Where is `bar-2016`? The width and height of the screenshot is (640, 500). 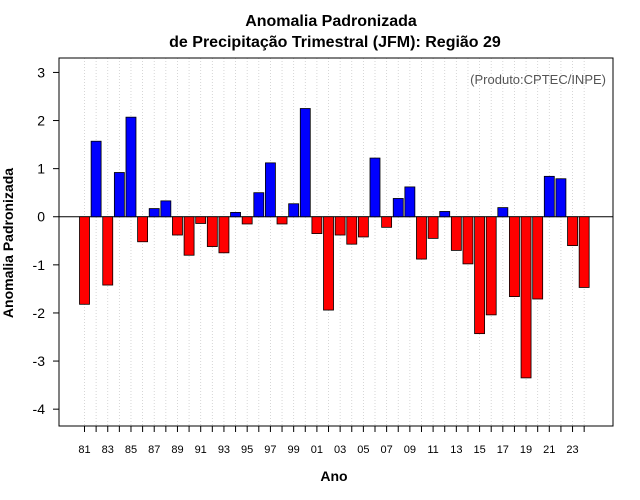
bar-2016 is located at coordinates (491, 266).